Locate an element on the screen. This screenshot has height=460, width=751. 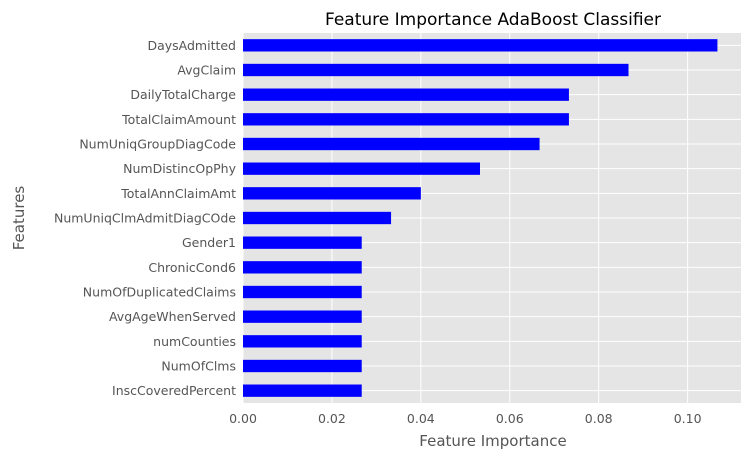
x-tick-label: 0.10 is located at coordinates (688, 418).